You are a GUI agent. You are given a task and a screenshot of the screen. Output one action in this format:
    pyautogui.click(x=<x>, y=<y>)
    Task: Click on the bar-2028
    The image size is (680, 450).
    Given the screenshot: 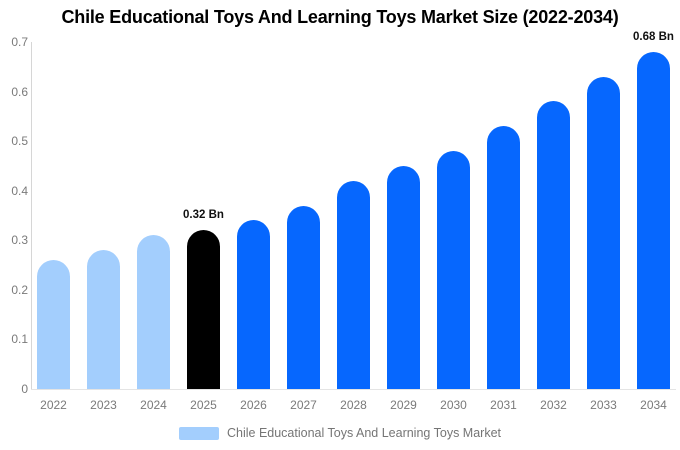 What is the action you would take?
    pyautogui.click(x=353, y=284)
    